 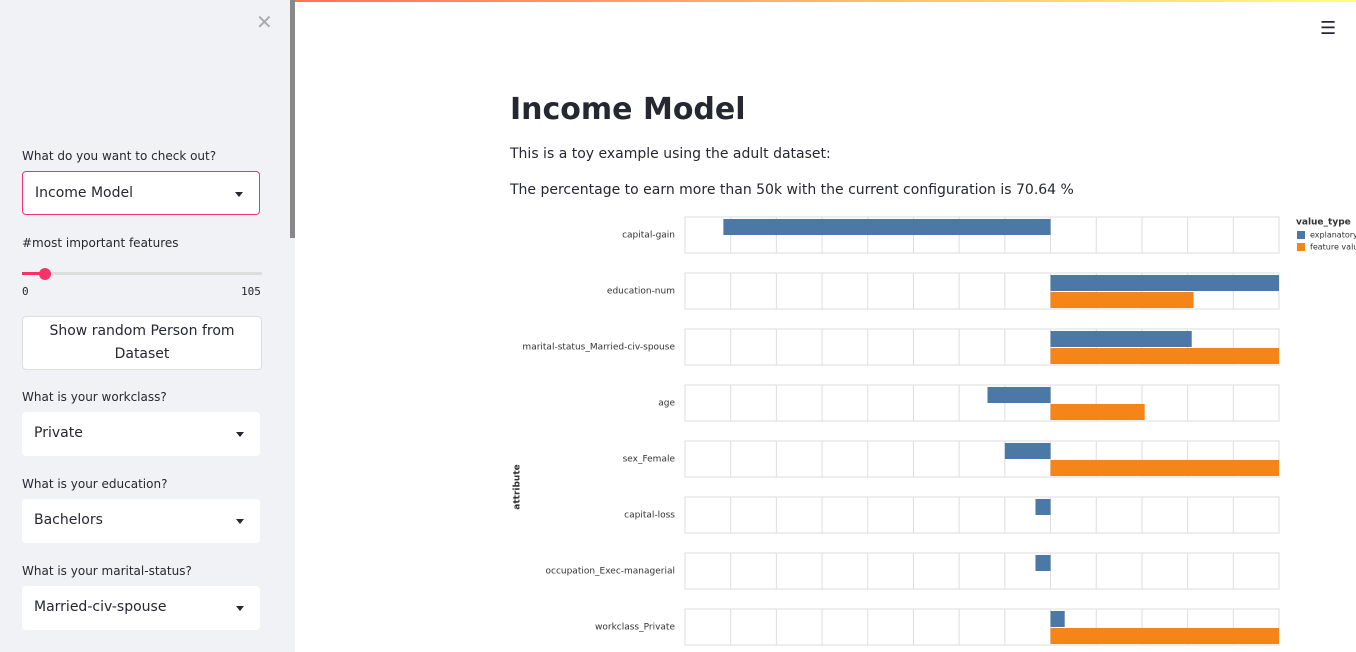 What do you see at coordinates (95, 484) in the screenshot?
I see `label: What is your education?` at bounding box center [95, 484].